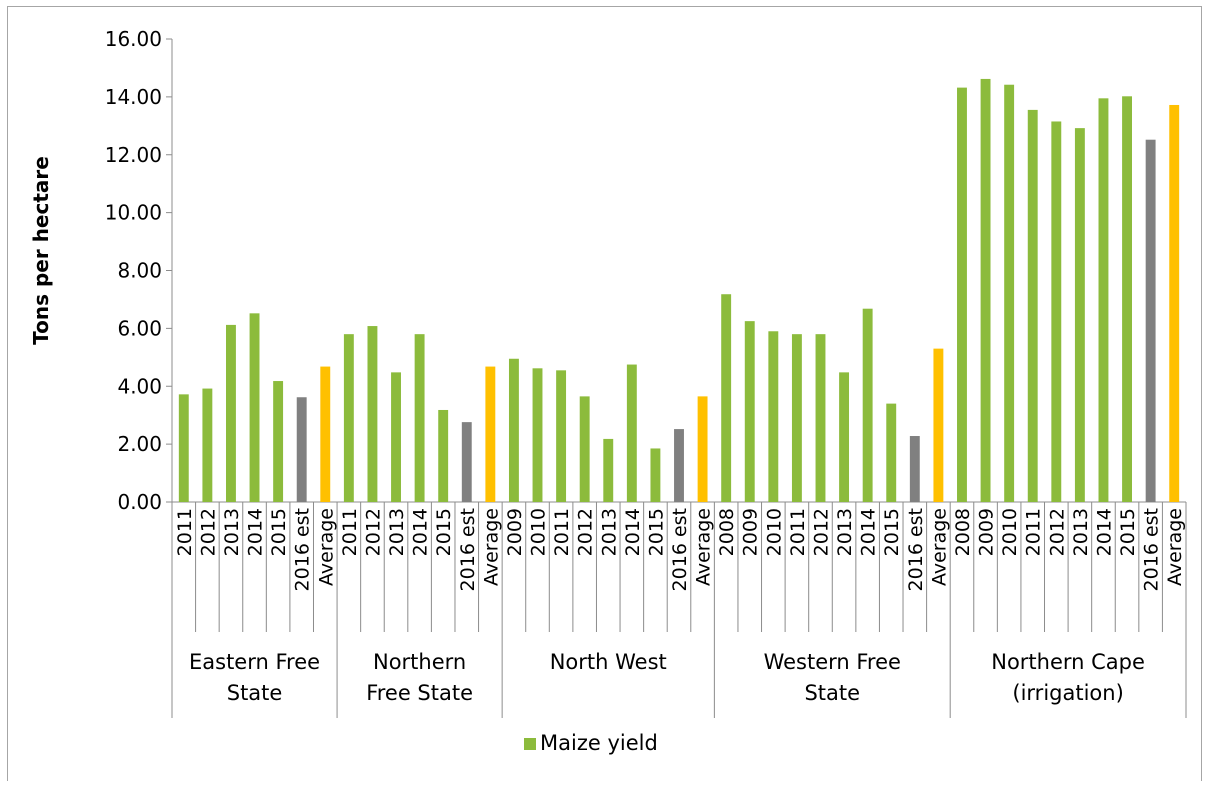 The image size is (1208, 787). Describe the element at coordinates (608, 662) in the screenshot. I see `group-label: North West` at that location.